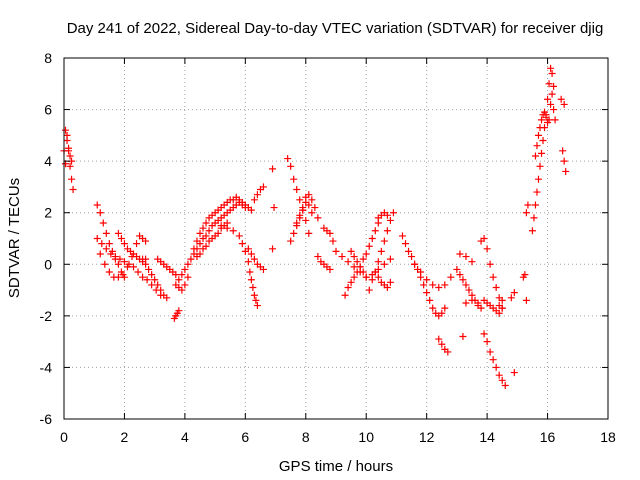  I want to click on y-axis-title: SDTVAR / TECUs, so click(14, 238).